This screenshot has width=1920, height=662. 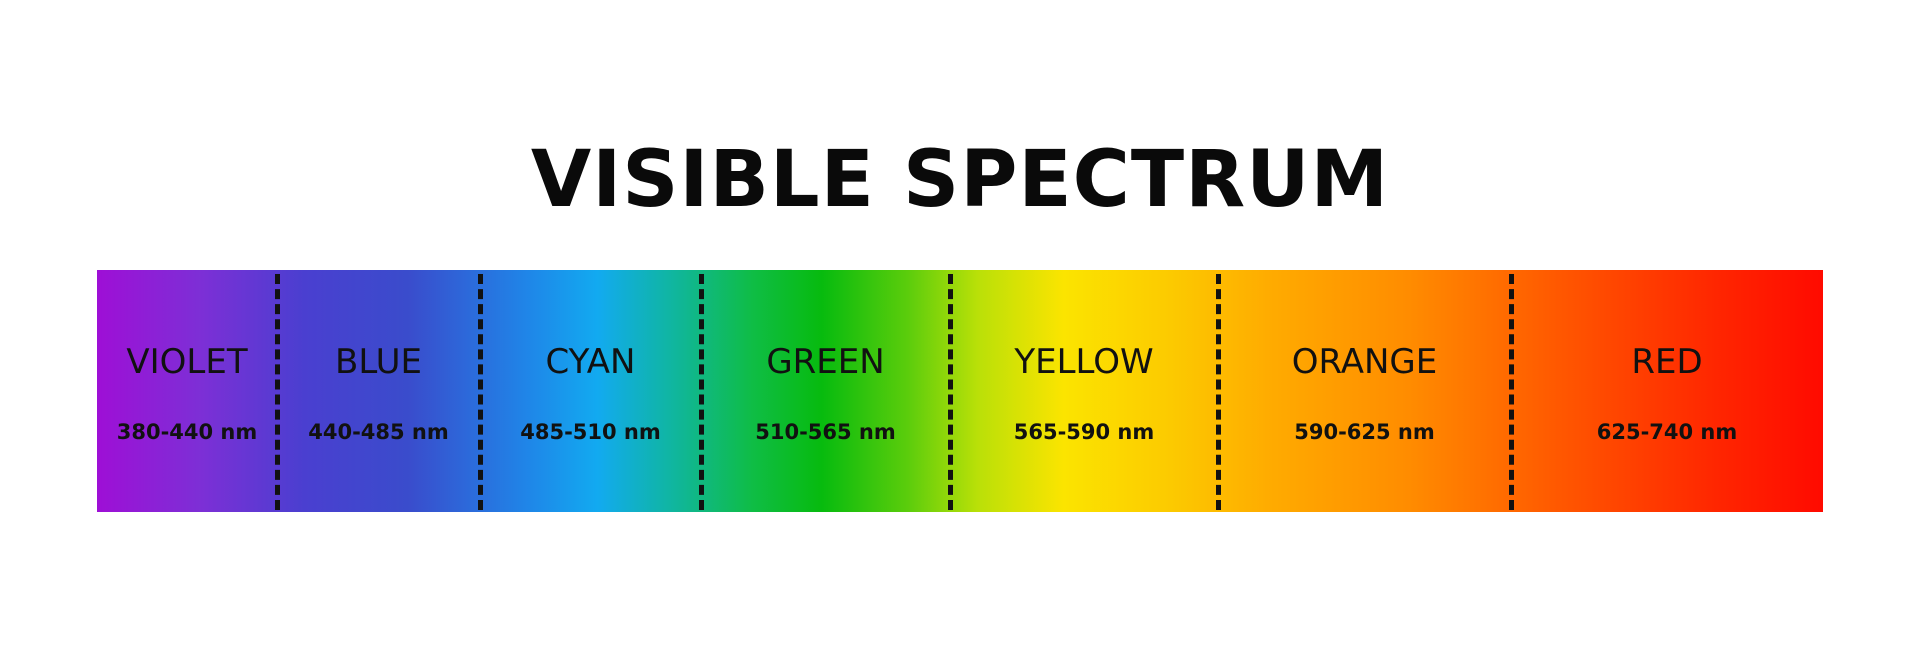 What do you see at coordinates (187, 432) in the screenshot?
I see `band-range: 380-440 nm` at bounding box center [187, 432].